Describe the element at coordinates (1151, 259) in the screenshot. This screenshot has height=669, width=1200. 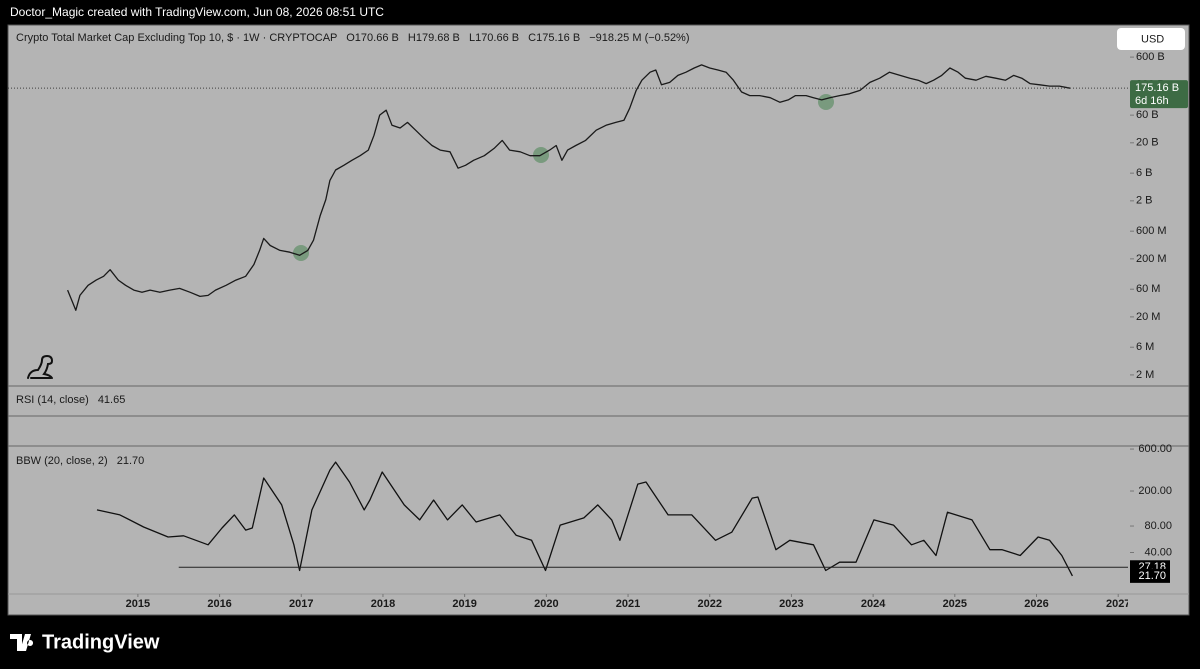
I see `y-tick-label: 200 M` at that location.